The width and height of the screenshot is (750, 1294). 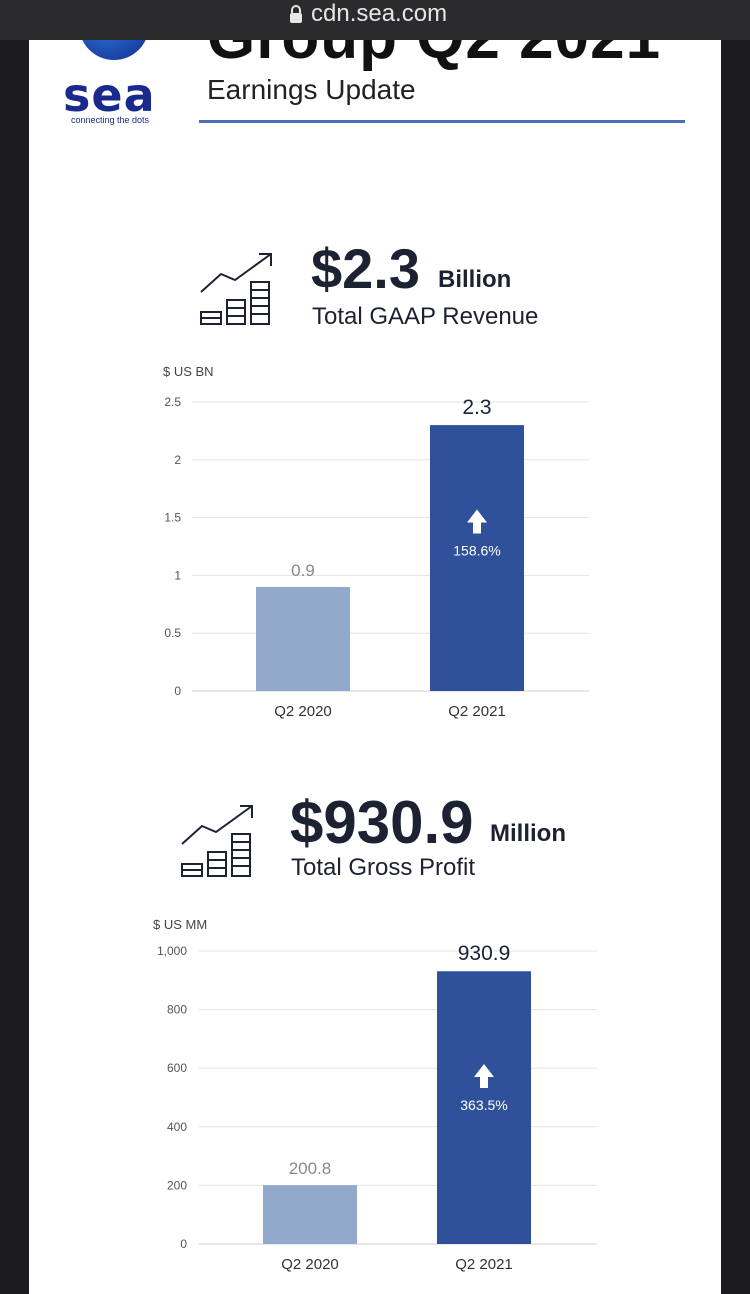 What do you see at coordinates (172, 518) in the screenshot?
I see `y-tick-label: 1.5` at bounding box center [172, 518].